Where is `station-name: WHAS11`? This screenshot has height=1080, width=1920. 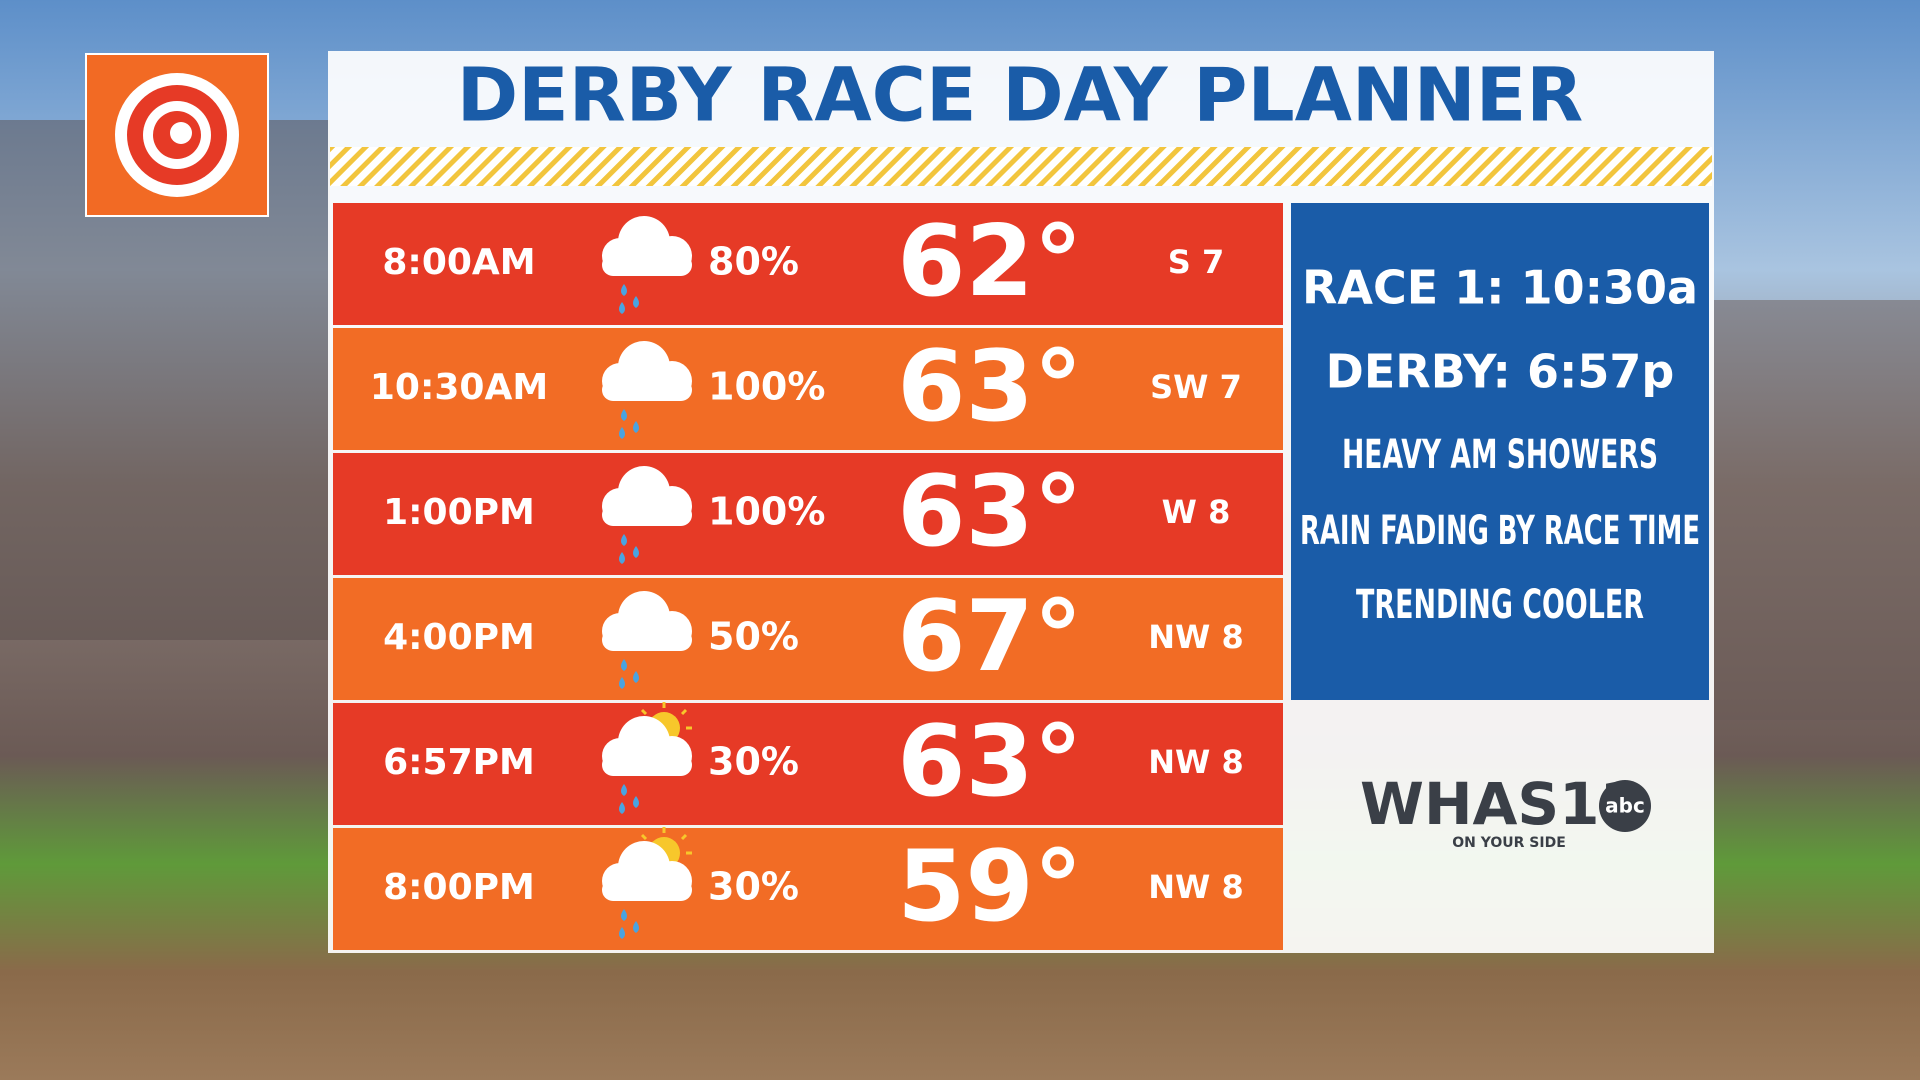
station-name: WHAS11 is located at coordinates (1500, 804).